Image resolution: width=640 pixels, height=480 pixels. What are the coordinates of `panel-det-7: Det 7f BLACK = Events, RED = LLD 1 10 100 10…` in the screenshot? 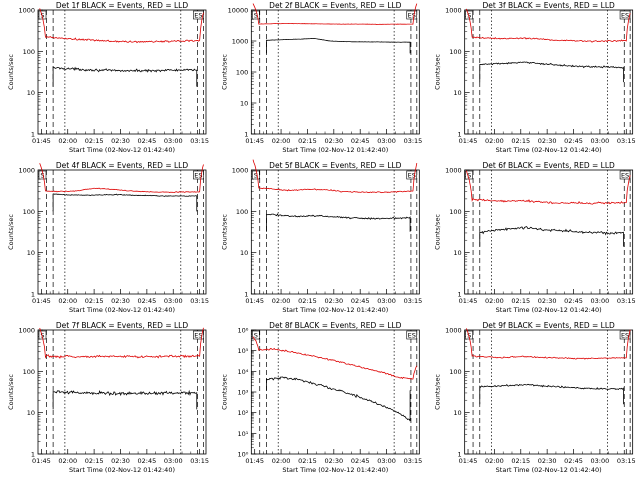 It's located at (108, 397).